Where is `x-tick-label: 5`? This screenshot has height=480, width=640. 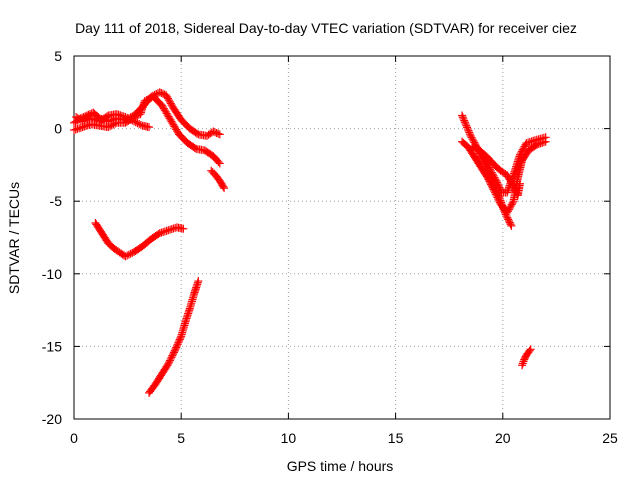
x-tick-label: 5 is located at coordinates (181, 438).